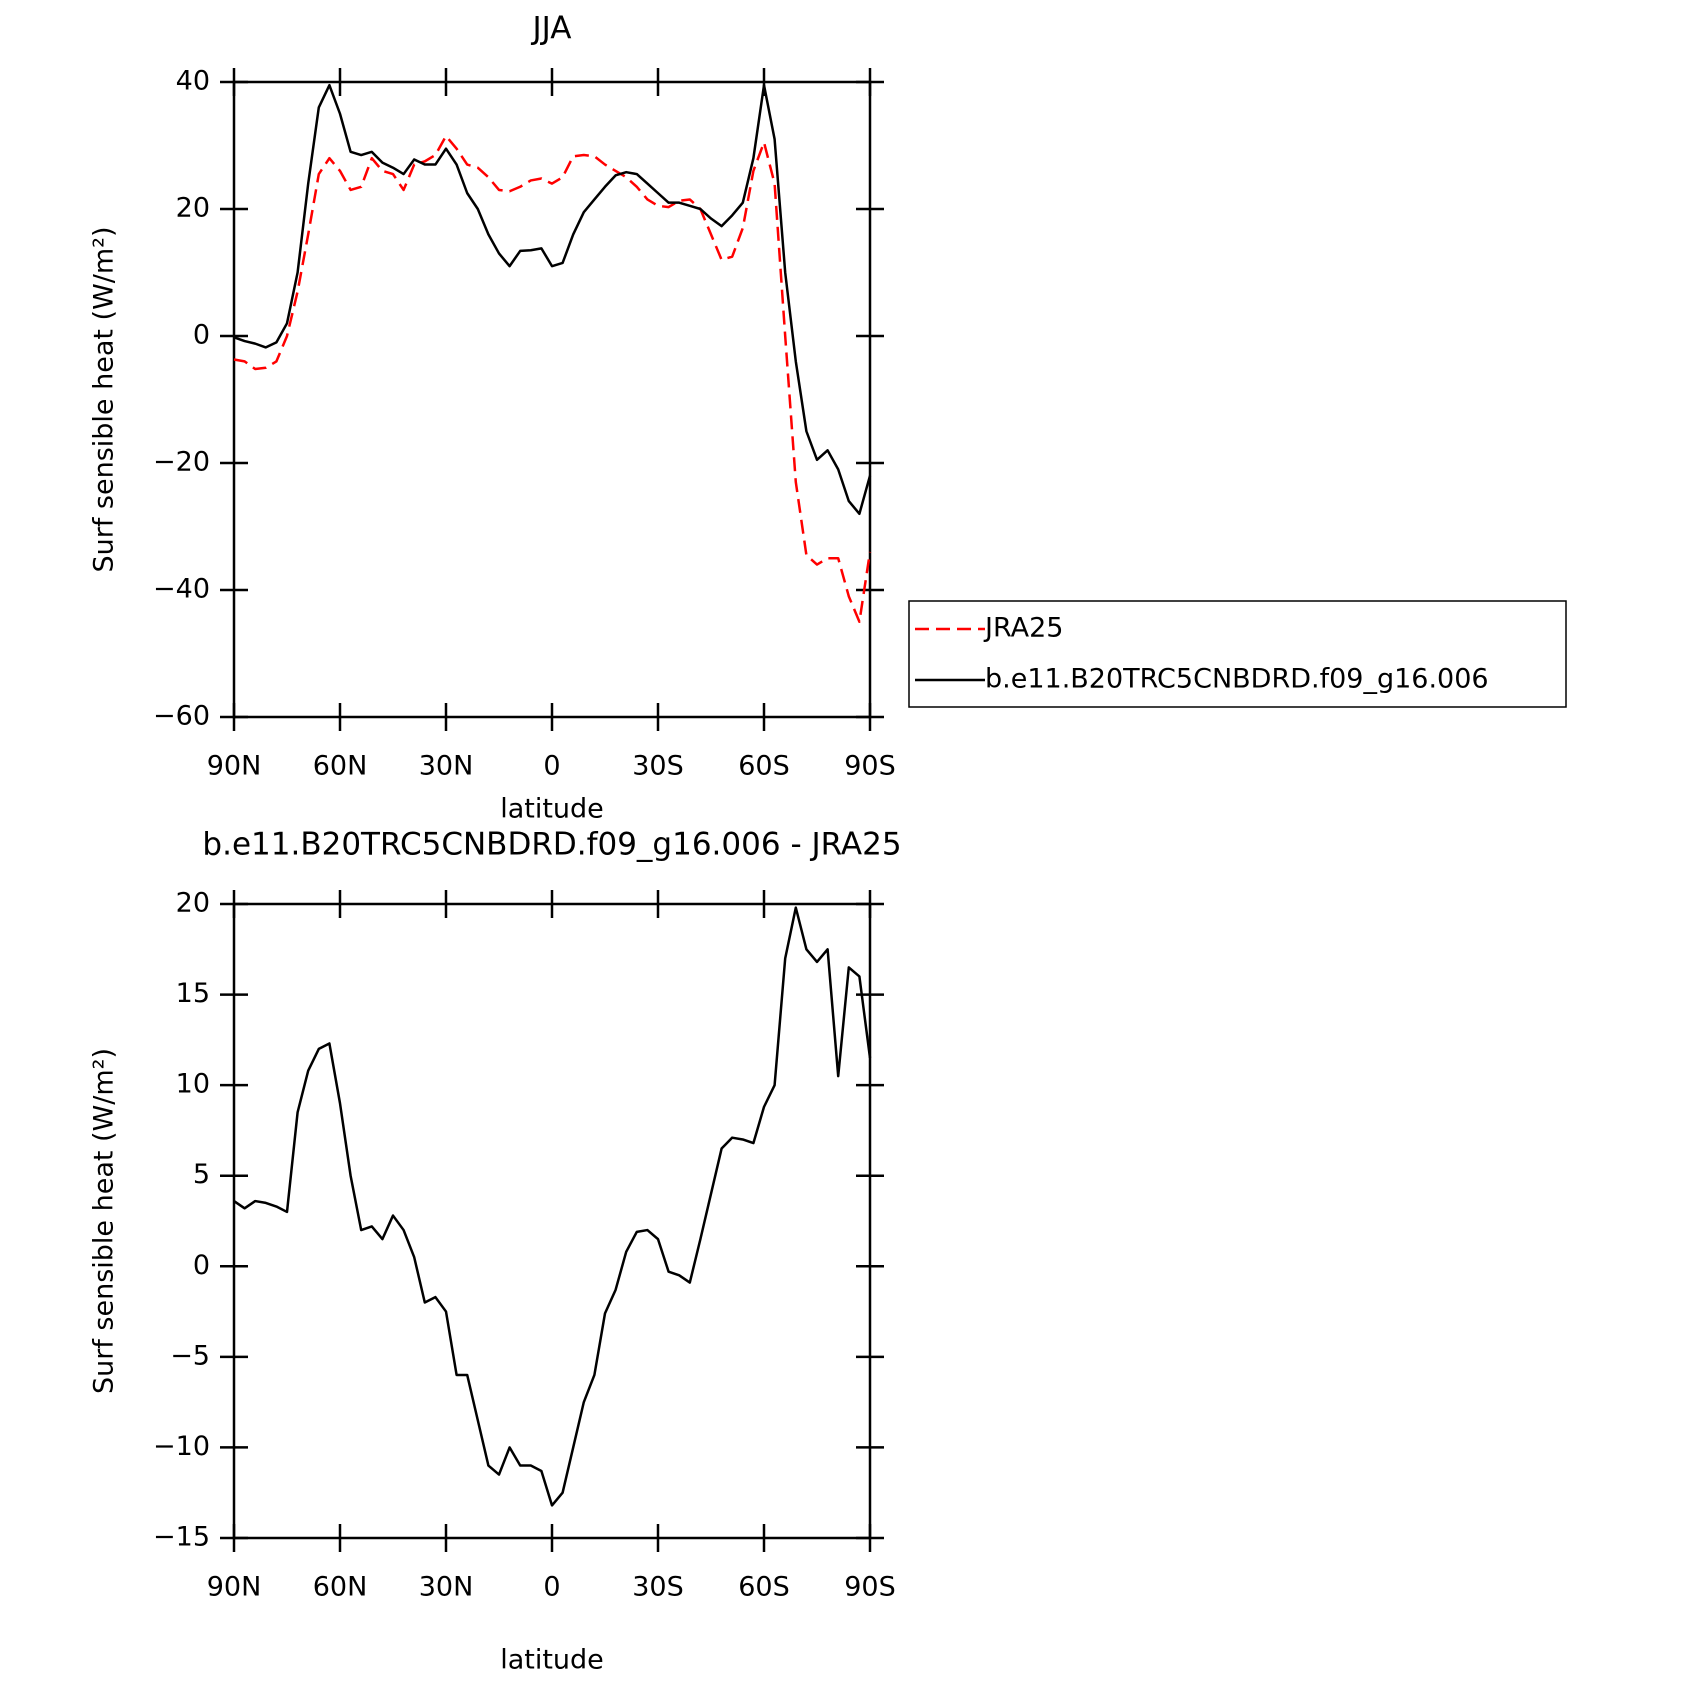  What do you see at coordinates (181, 1446) in the screenshot?
I see `y-tick-label: −10` at bounding box center [181, 1446].